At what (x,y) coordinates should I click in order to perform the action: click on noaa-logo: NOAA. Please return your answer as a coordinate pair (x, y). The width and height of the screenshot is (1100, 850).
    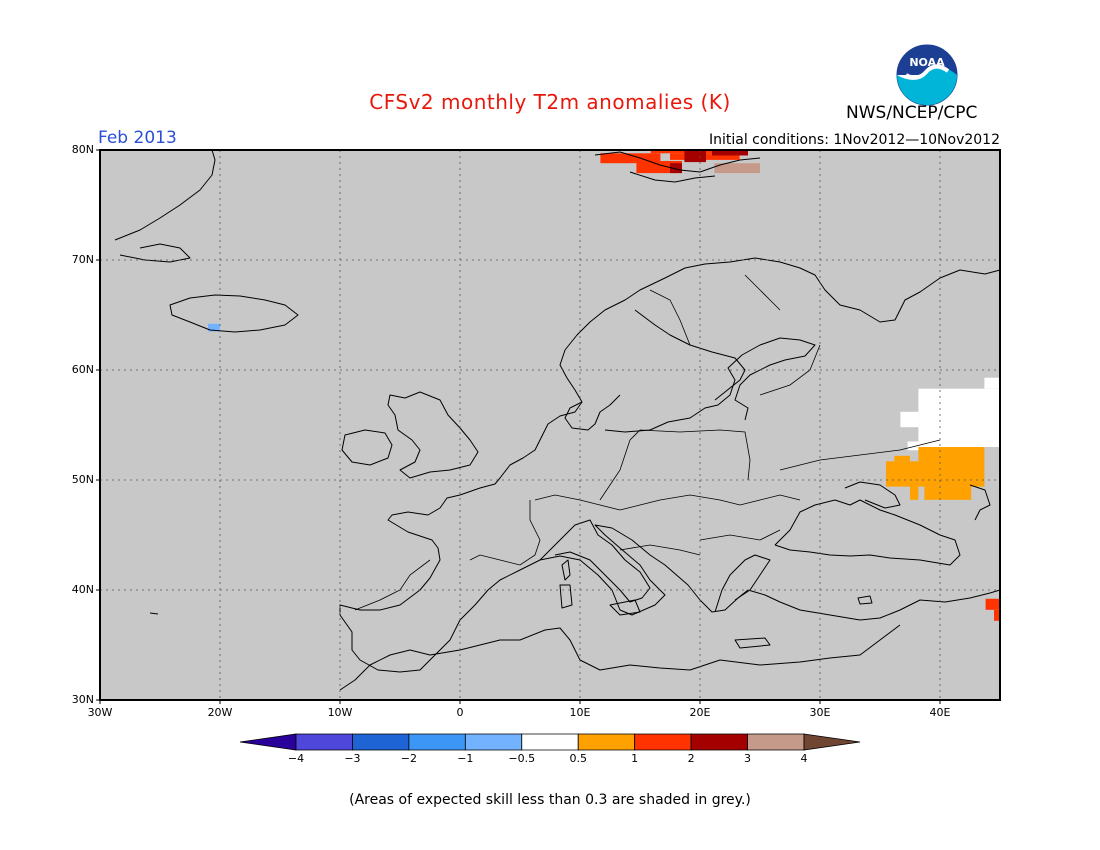
    Looking at the image, I should click on (927, 75).